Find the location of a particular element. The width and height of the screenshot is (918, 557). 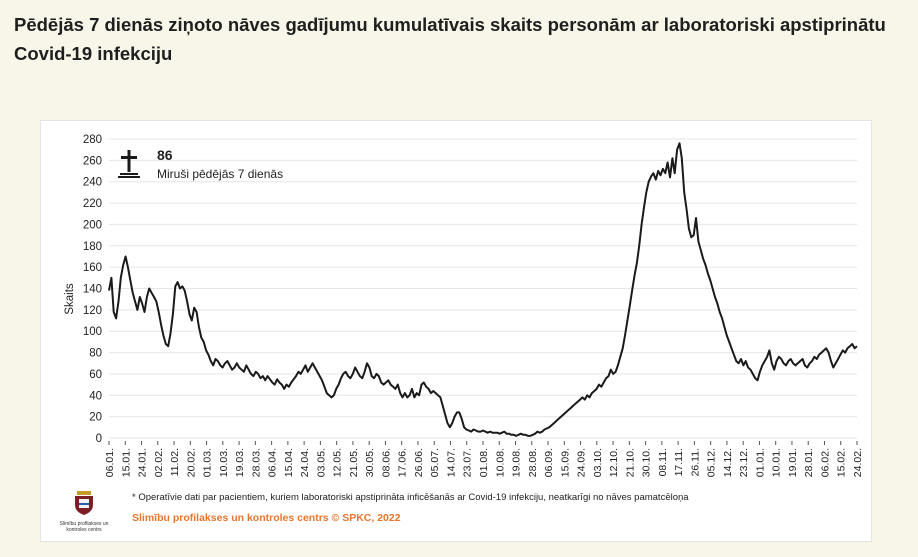

x-tick-label: 14.07. is located at coordinates (451, 462).